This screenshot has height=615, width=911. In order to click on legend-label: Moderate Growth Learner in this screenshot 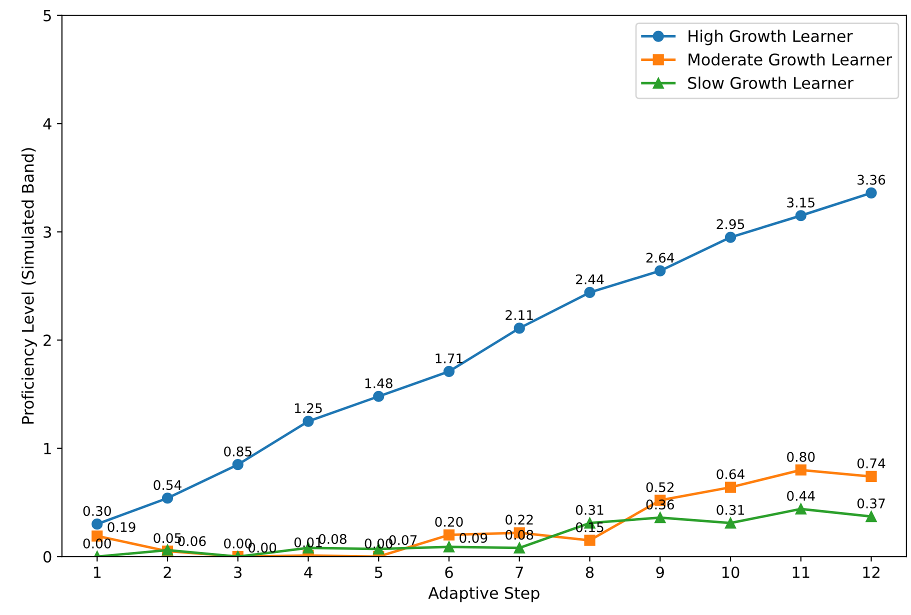, I will do `click(790, 59)`.